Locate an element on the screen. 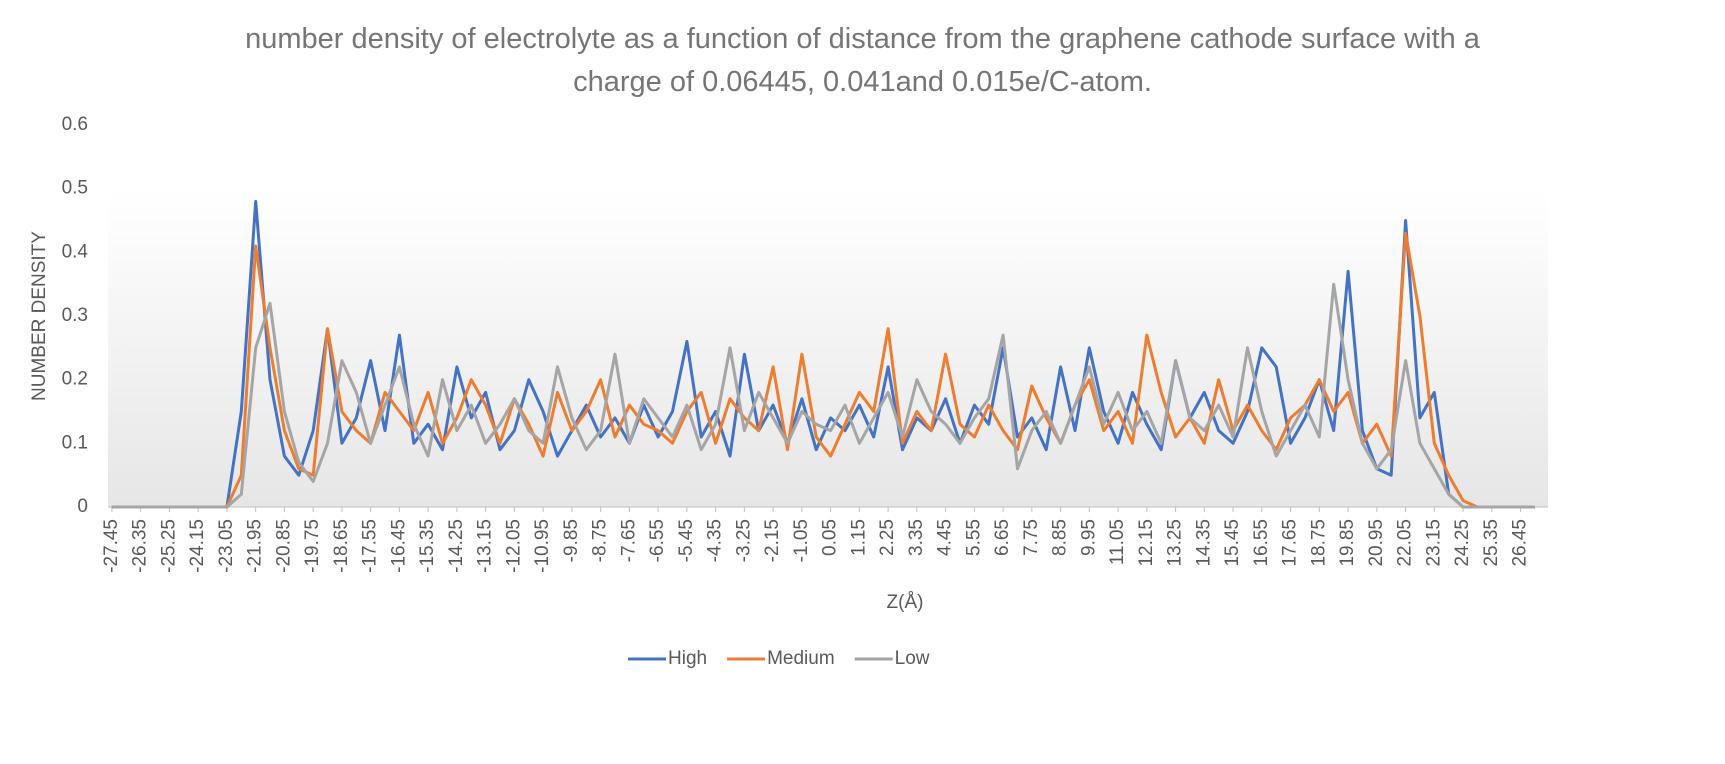  x-tick-label: -25.25 is located at coordinates (168, 546).